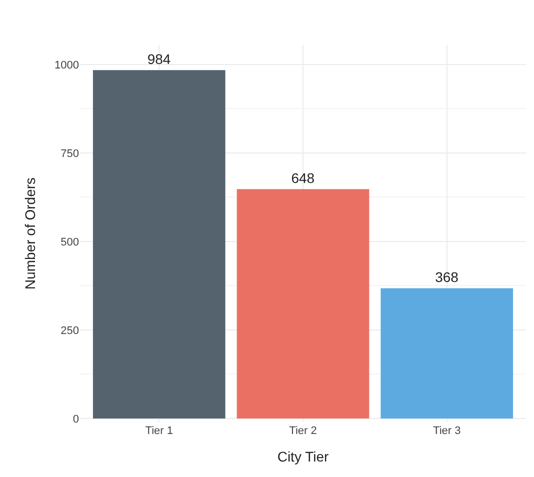 Image resolution: width=534 pixels, height=477 pixels. I want to click on data-label: 648, so click(303, 178).